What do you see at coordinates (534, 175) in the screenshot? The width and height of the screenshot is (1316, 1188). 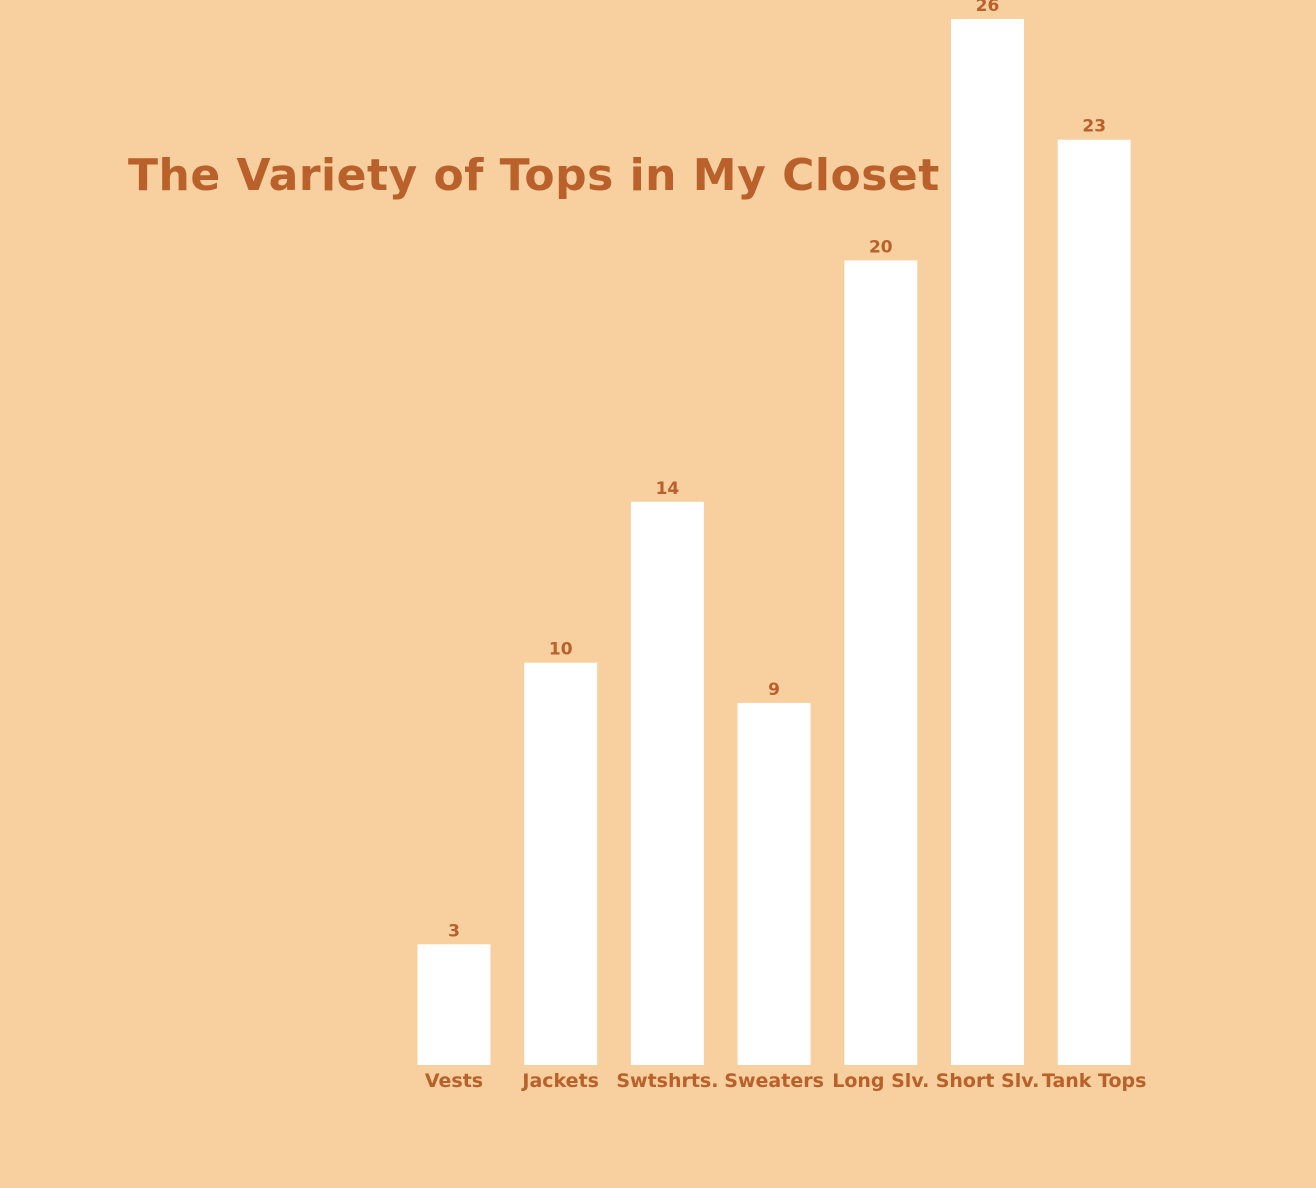 I see `chart-title: The Variety of Tops in My Closet` at bounding box center [534, 175].